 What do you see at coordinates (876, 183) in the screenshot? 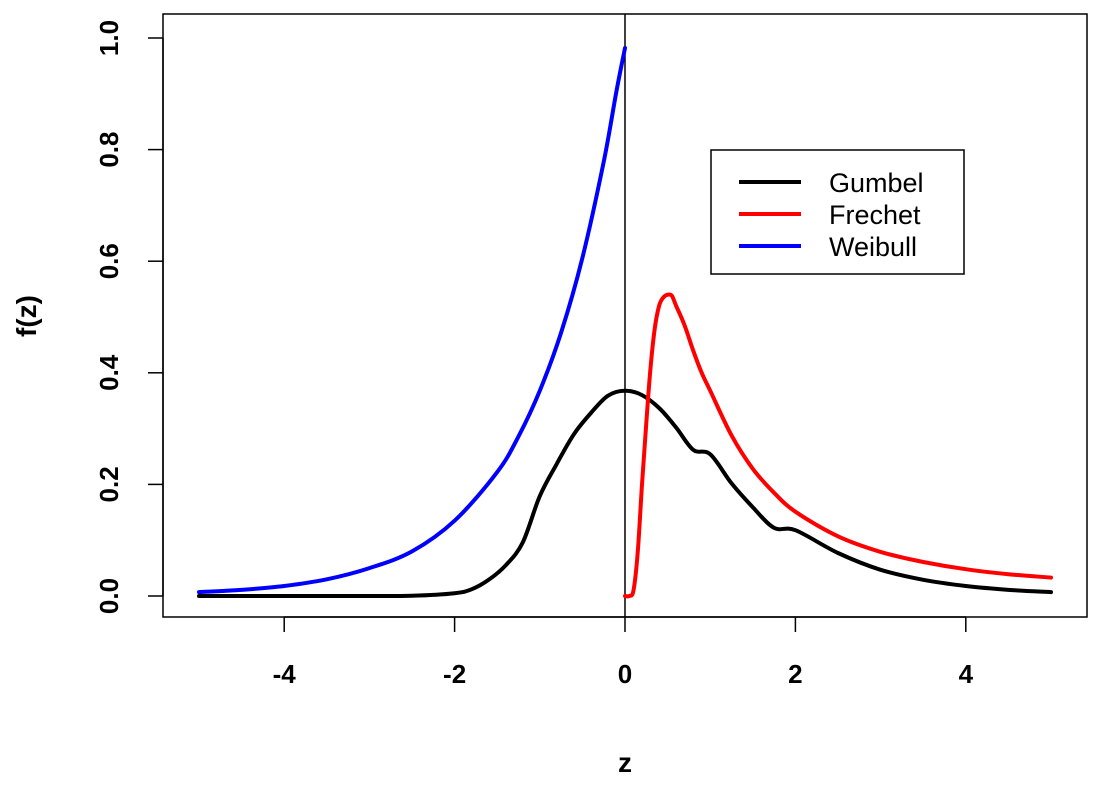
I see `legend-label-gumbel: Gumbel` at bounding box center [876, 183].